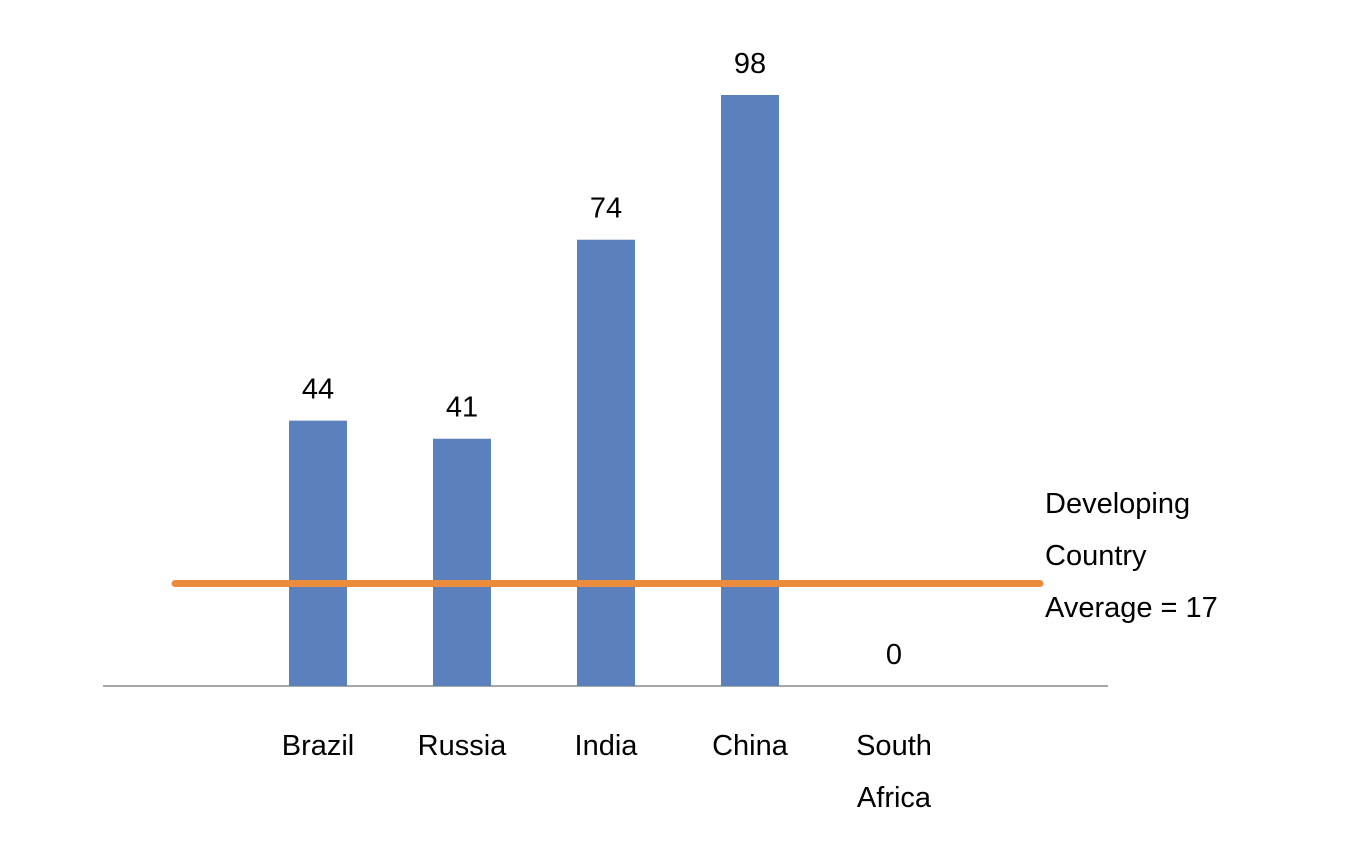 The height and width of the screenshot is (862, 1368). I want to click on x-tick-label: China, so click(750, 746).